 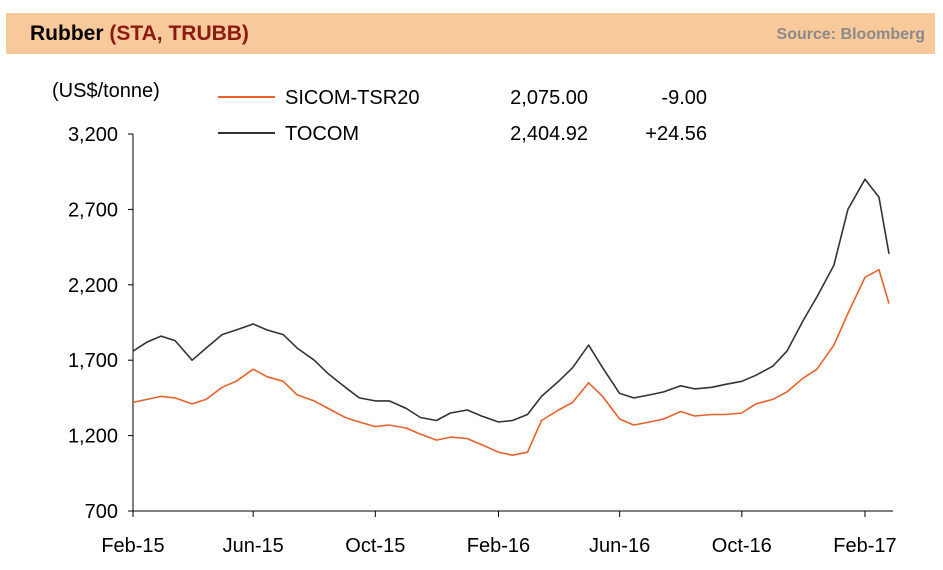 What do you see at coordinates (676, 134) in the screenshot?
I see `legend-change-tocom: +24.56` at bounding box center [676, 134].